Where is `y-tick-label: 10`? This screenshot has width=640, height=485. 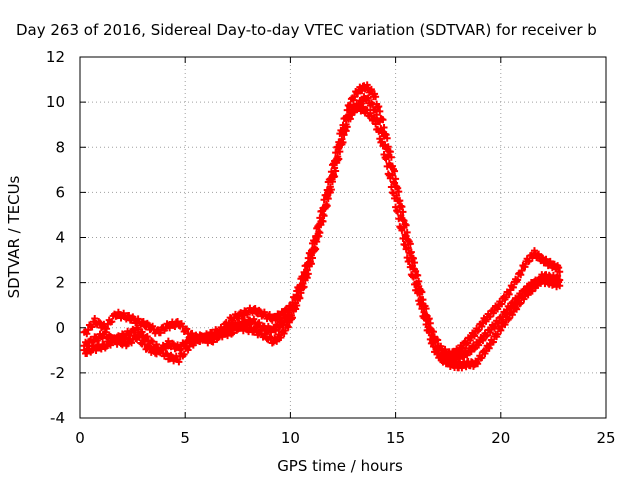 y-tick-label: 10 is located at coordinates (55, 102).